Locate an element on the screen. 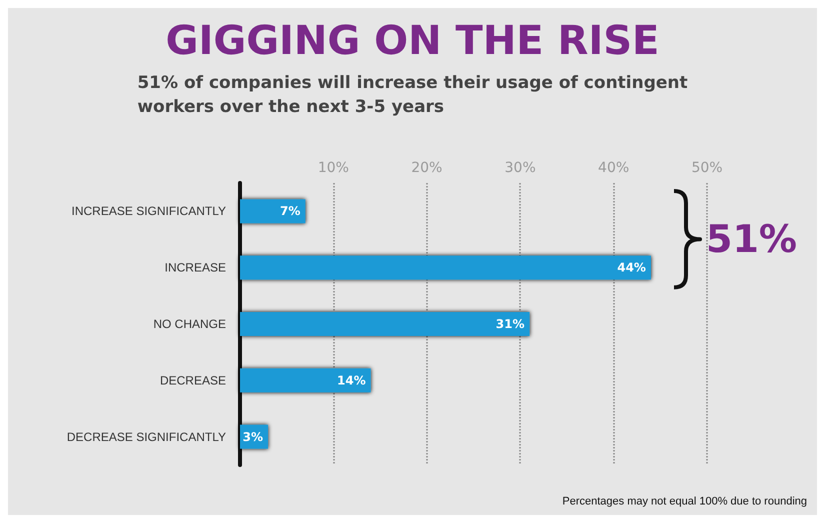 This screenshot has height=523, width=825. x-tick-label: 10% is located at coordinates (333, 168).